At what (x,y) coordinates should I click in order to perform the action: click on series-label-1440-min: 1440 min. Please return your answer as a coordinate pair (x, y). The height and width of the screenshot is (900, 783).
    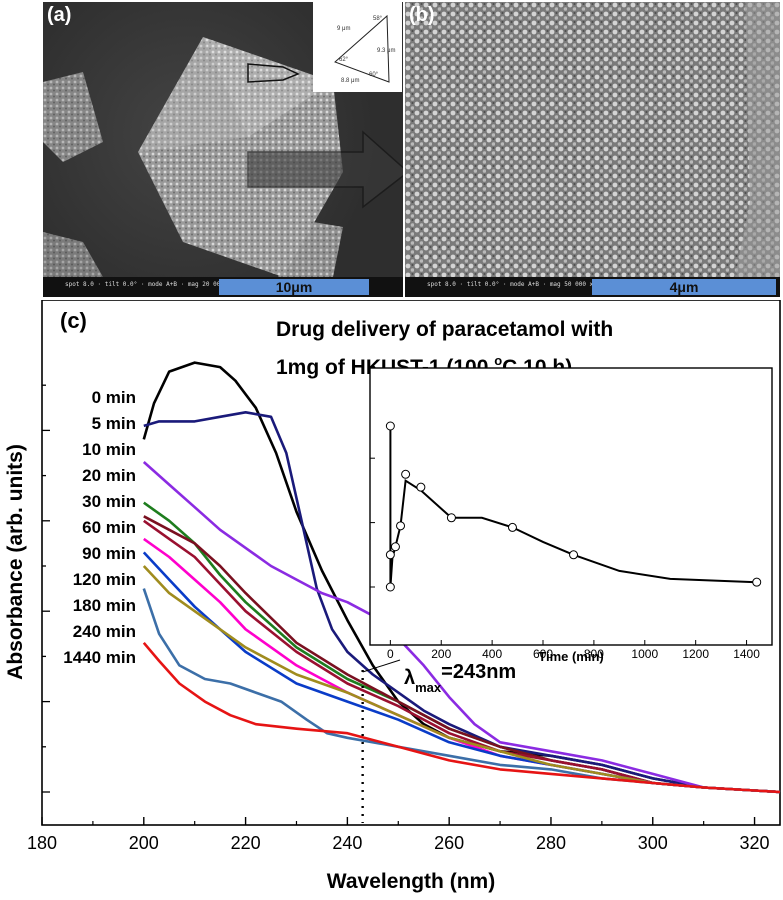
    Looking at the image, I should click on (99, 657).